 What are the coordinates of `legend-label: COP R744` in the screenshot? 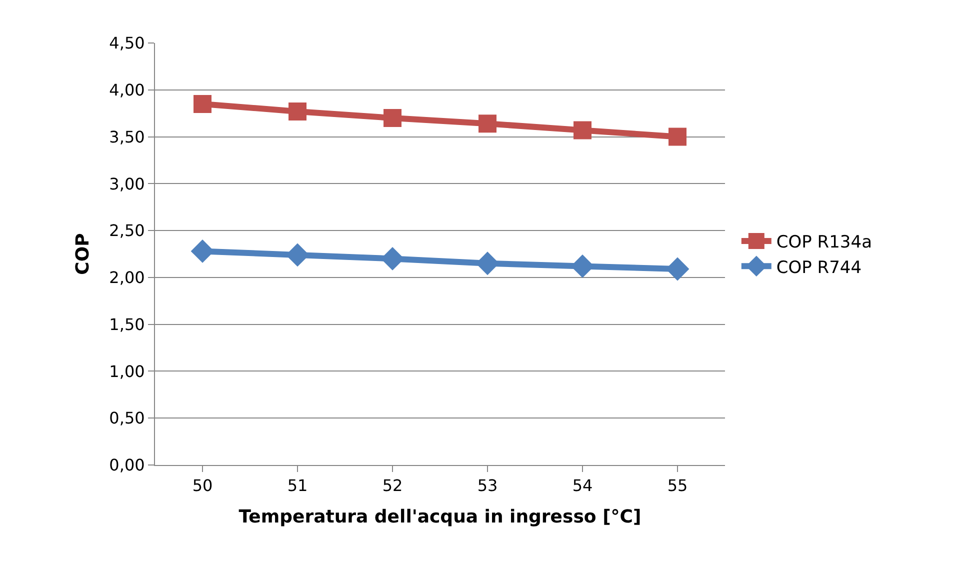 It's located at (819, 268).